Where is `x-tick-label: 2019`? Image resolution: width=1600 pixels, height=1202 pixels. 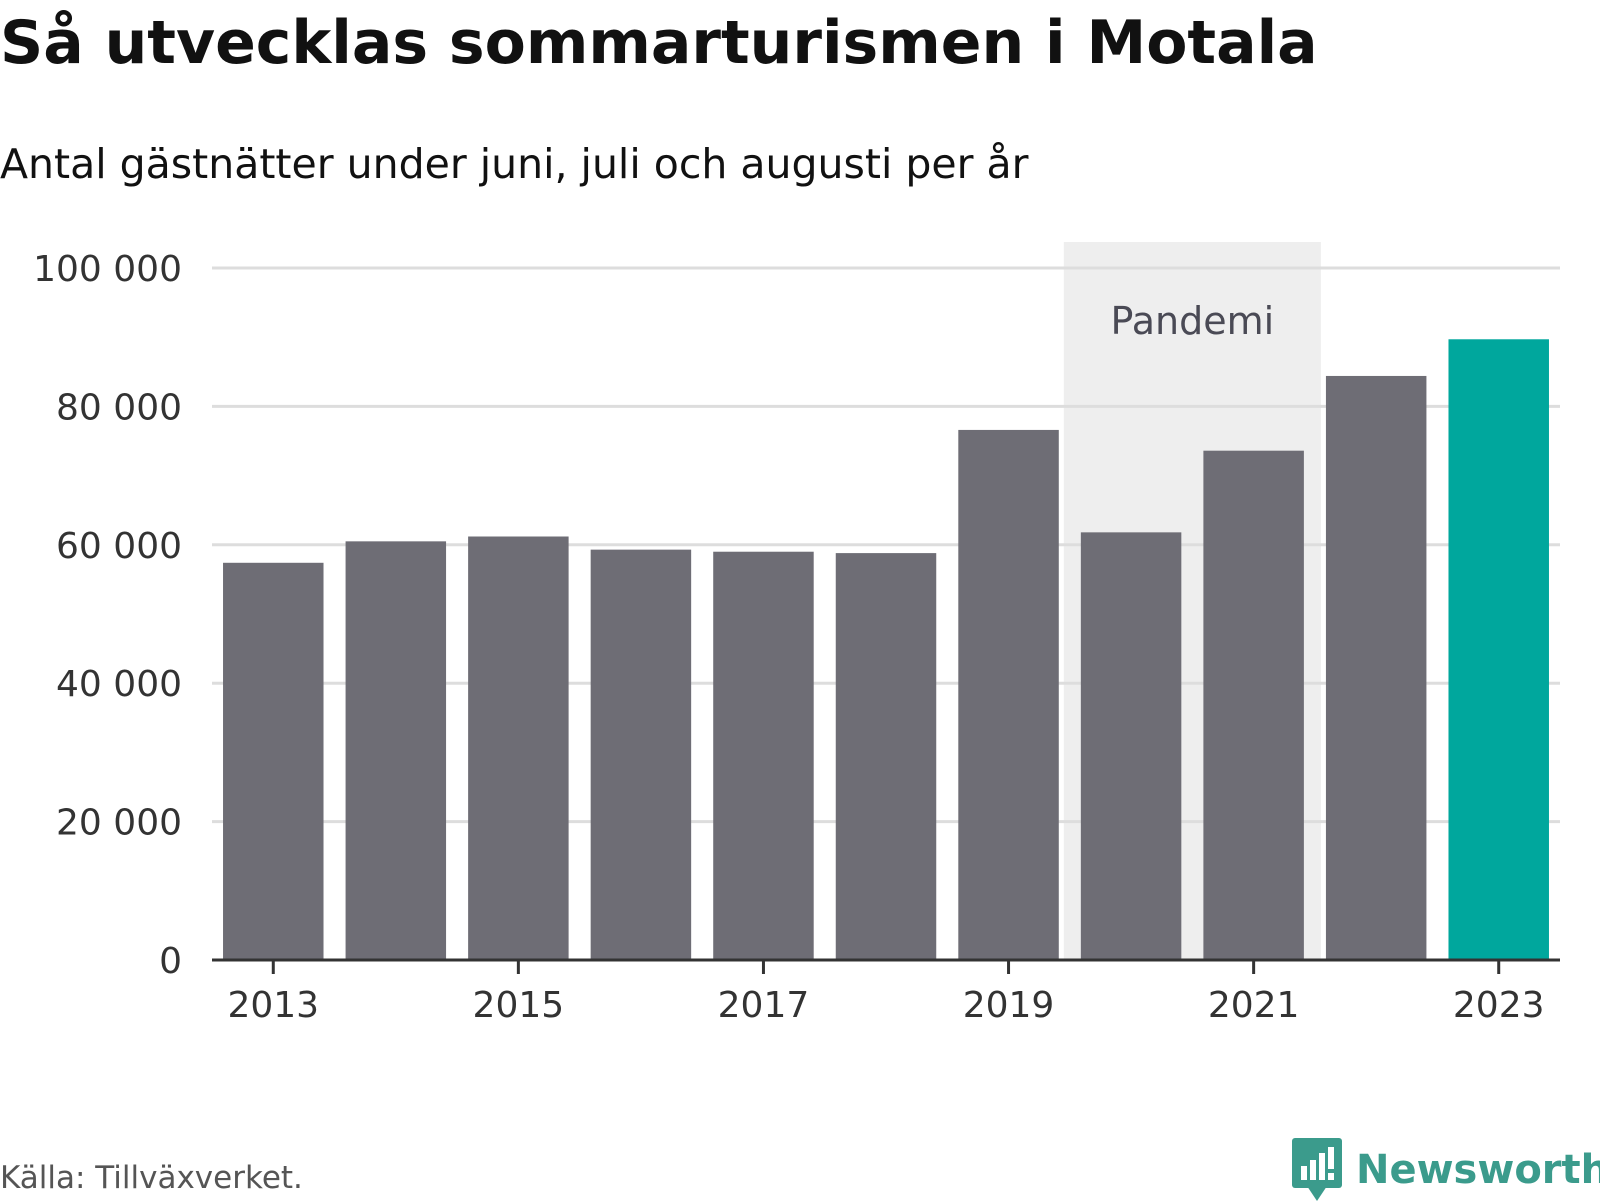
x-tick-label: 2019 is located at coordinates (1009, 1005).